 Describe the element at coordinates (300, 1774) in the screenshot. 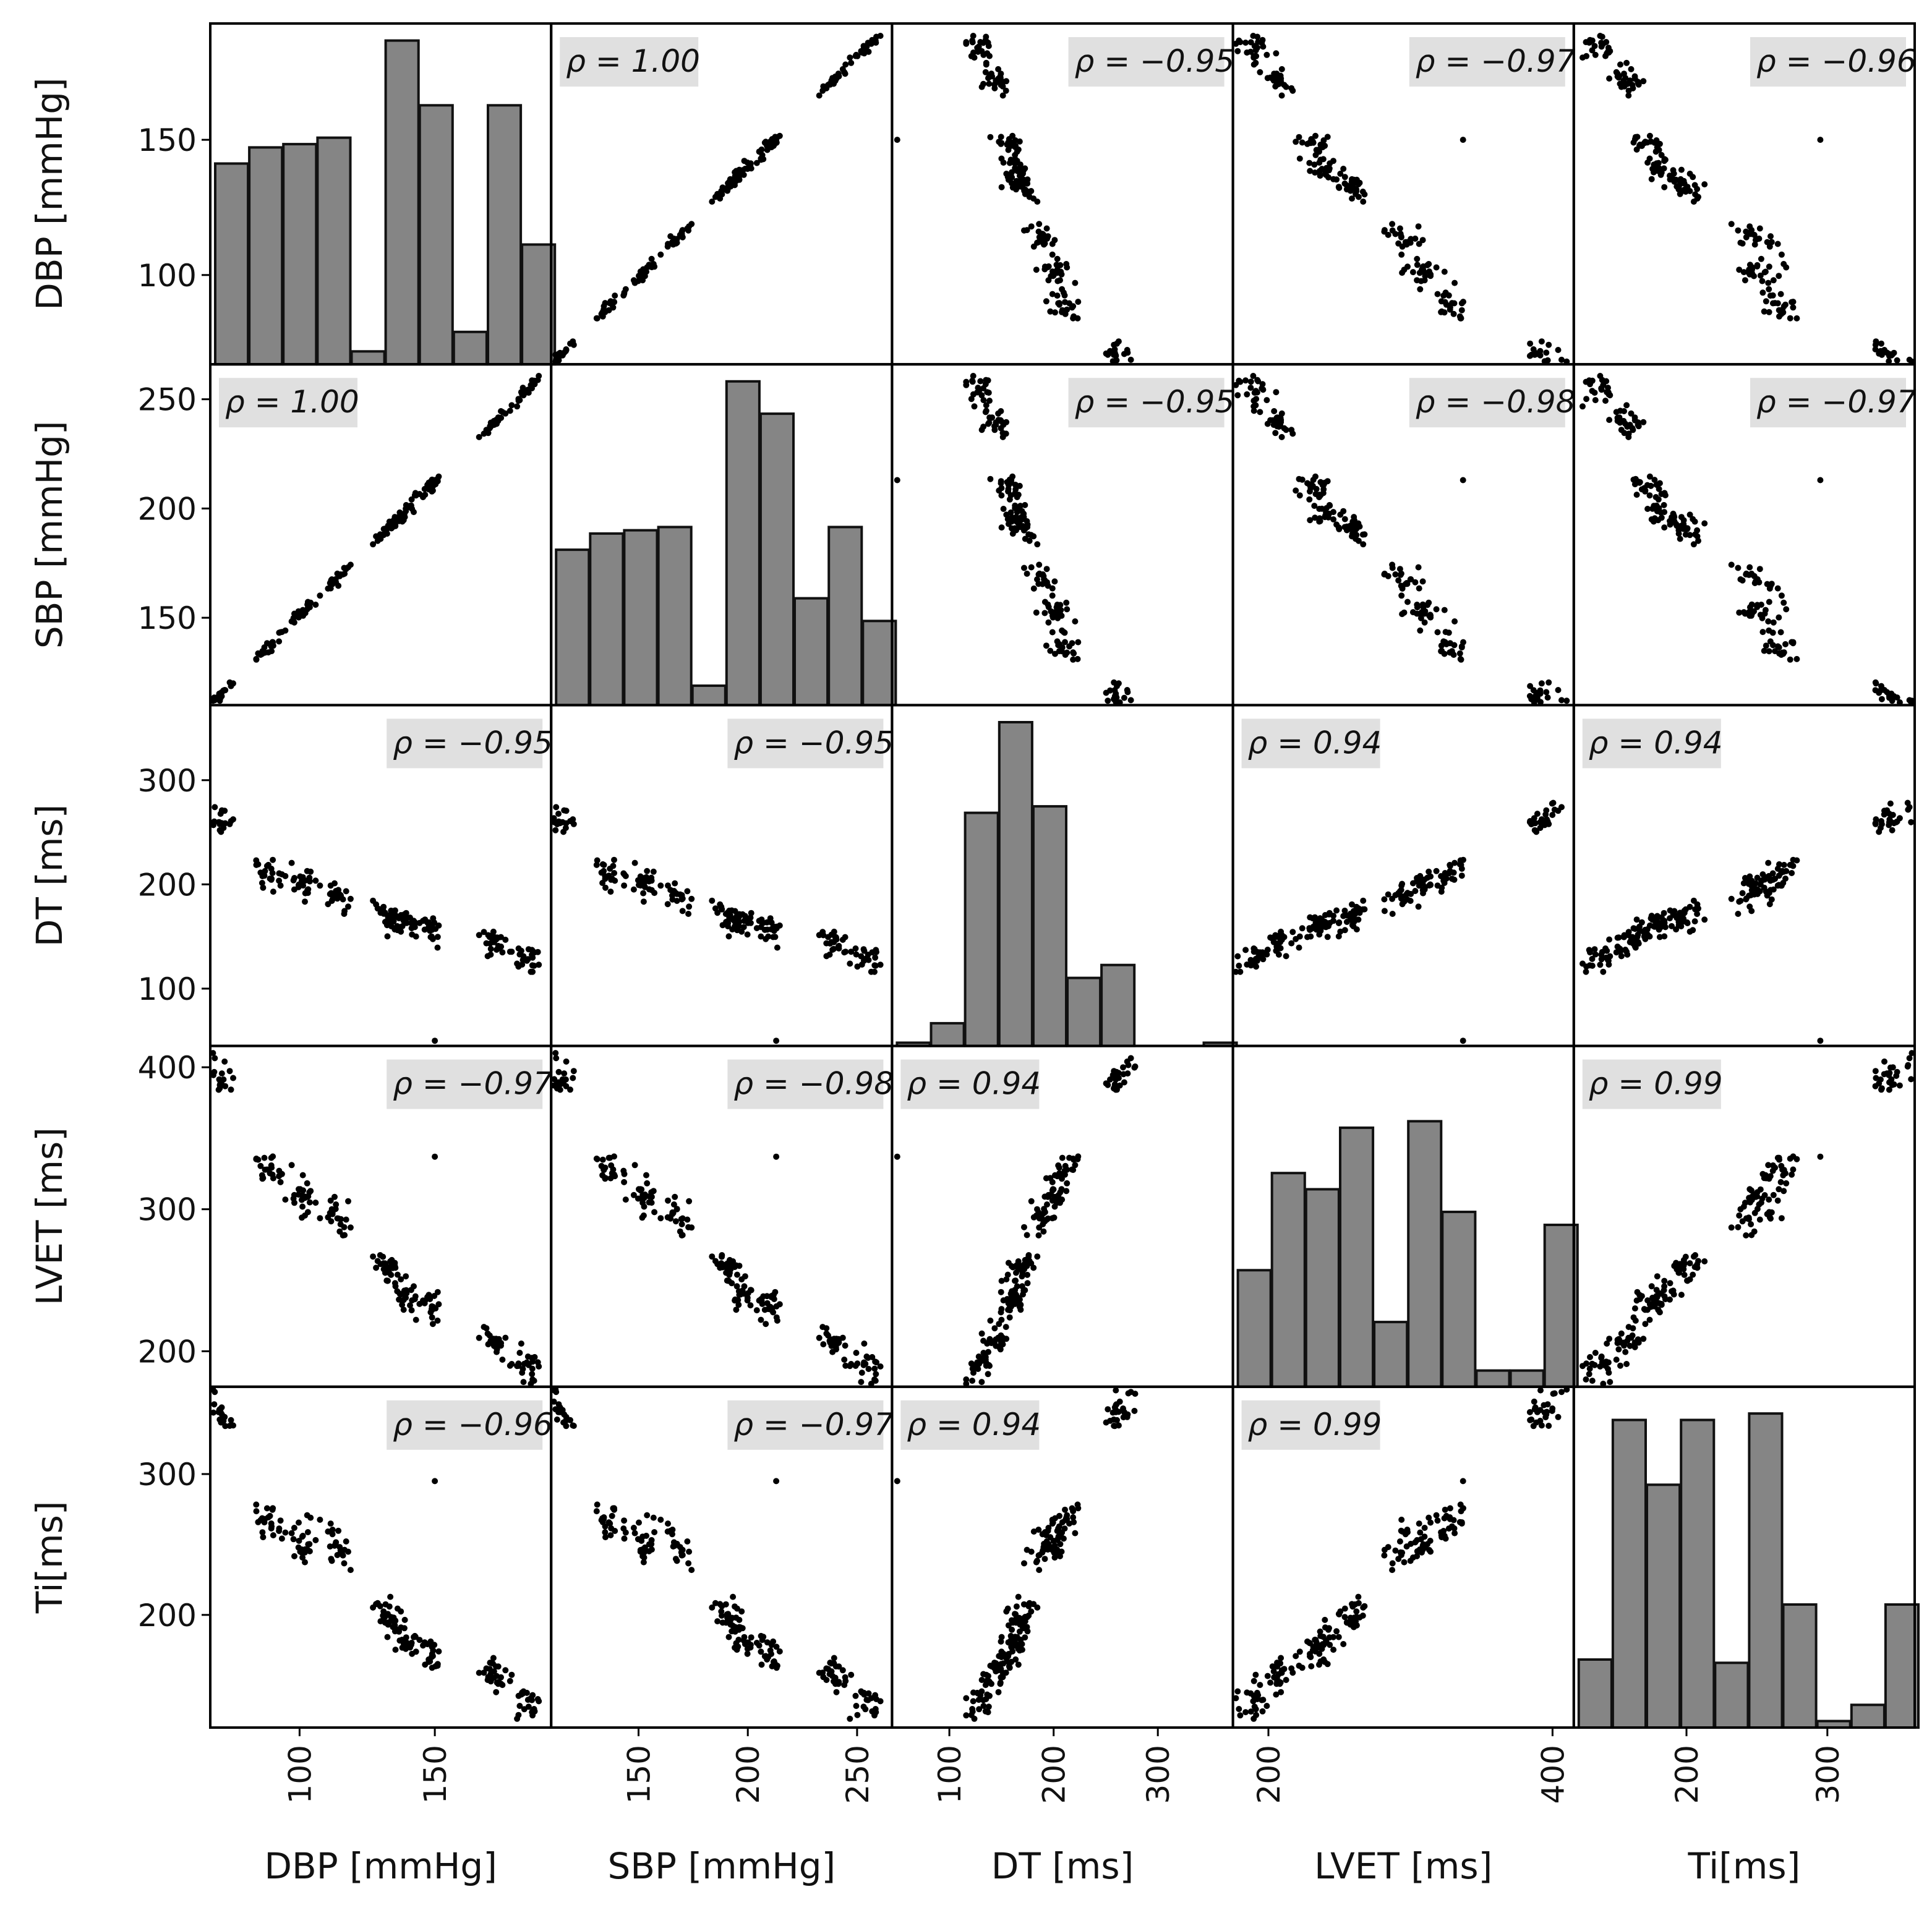

I see `x-tick-label: 100` at that location.